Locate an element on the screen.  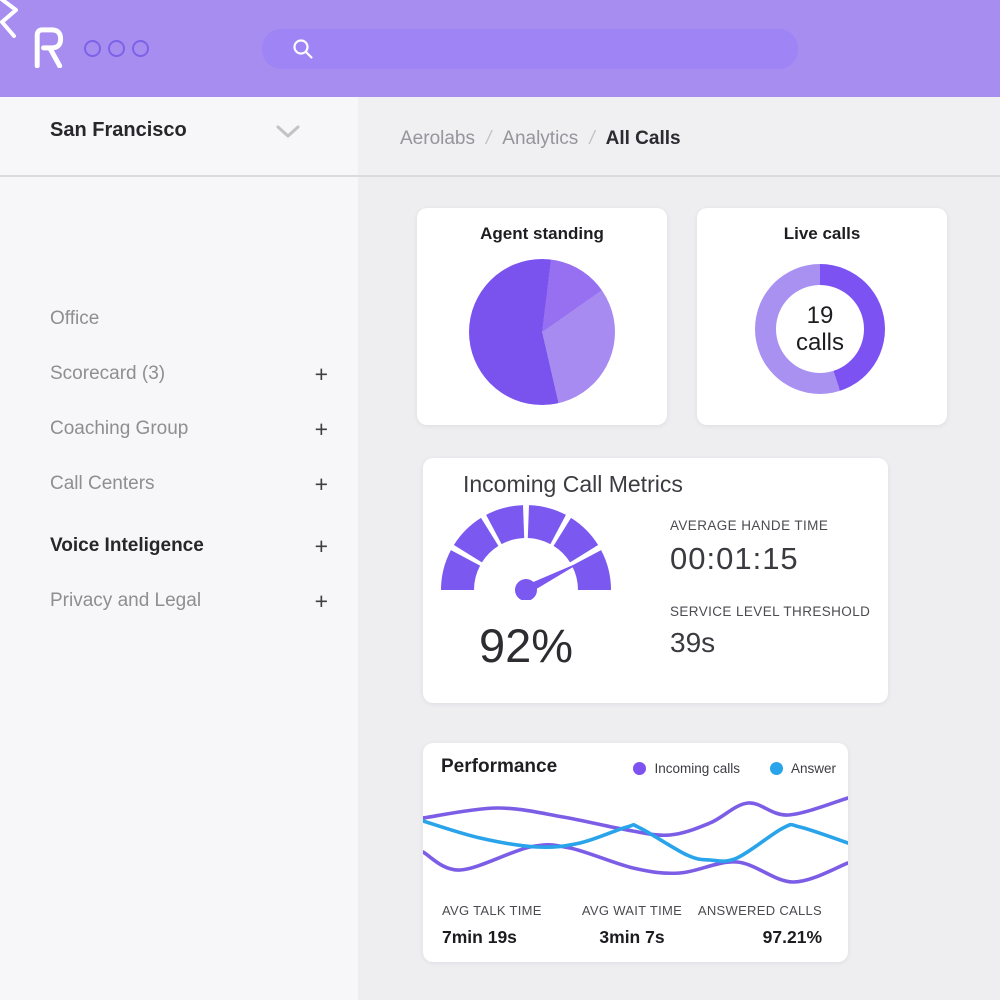
logo-r-icon is located at coordinates (48, 47).